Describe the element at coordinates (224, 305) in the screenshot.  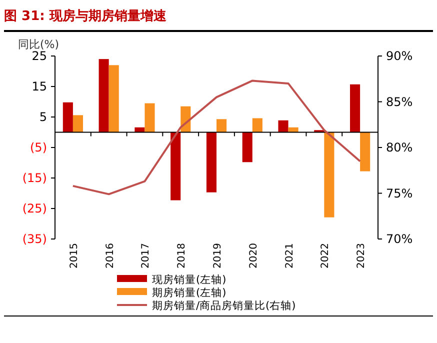
I see `legend-label: 期房销量/商品房销量比(右轴)` at that location.